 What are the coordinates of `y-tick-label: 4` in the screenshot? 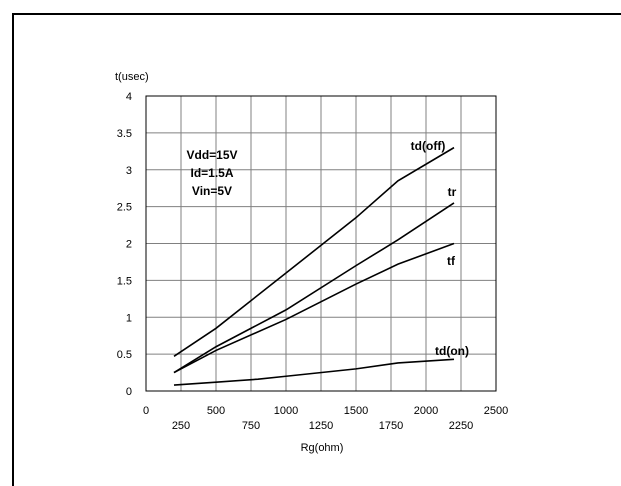 It's located at (129, 97).